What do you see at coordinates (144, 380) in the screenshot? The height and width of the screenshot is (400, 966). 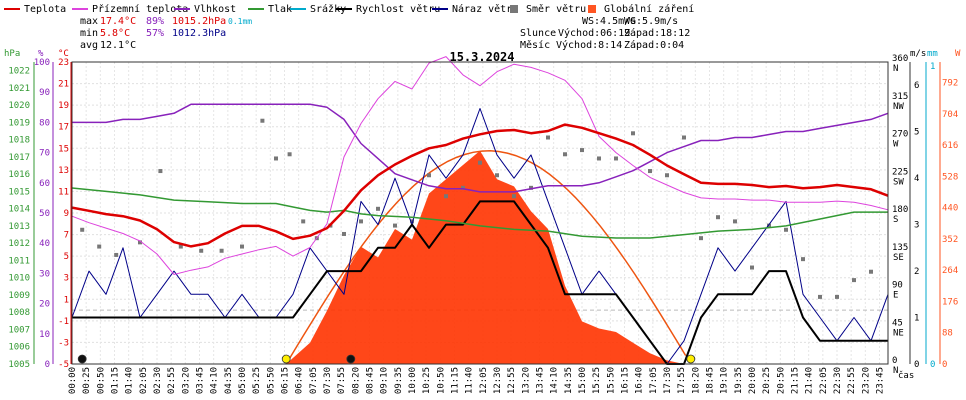 I see `time-tick: 02:05` at bounding box center [144, 380].